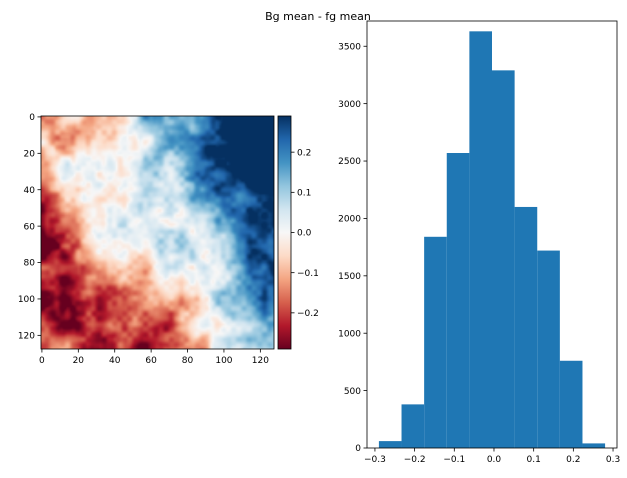 The height and width of the screenshot is (478, 627). What do you see at coordinates (26, 337) in the screenshot?
I see `heatmap-ytick-label: 120` at bounding box center [26, 337].